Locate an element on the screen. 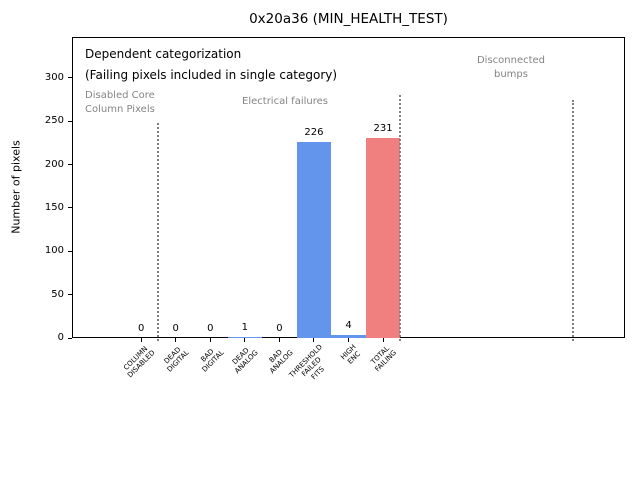 The width and height of the screenshot is (640, 480). bar-value-label: 231 is located at coordinates (383, 128).